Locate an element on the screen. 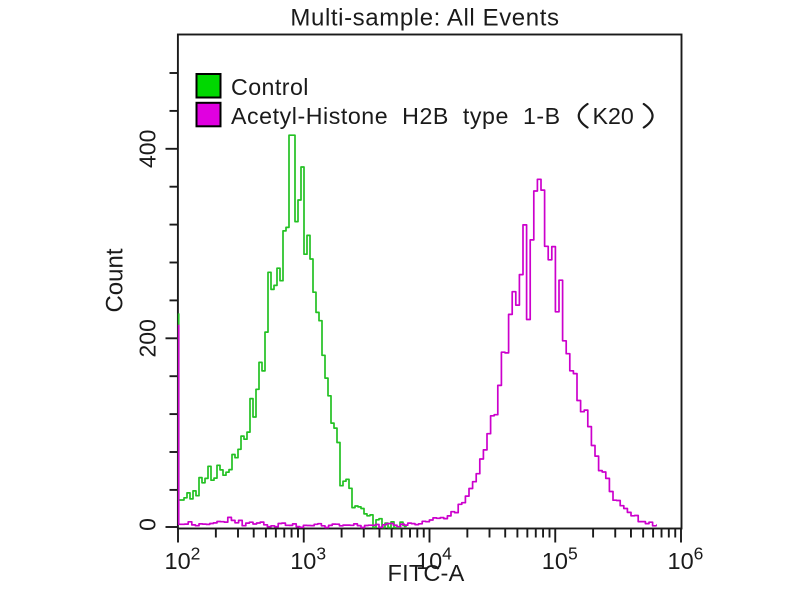 Image resolution: width=800 pixels, height=600 pixels. svg-text: Control is located at coordinates (270, 87).